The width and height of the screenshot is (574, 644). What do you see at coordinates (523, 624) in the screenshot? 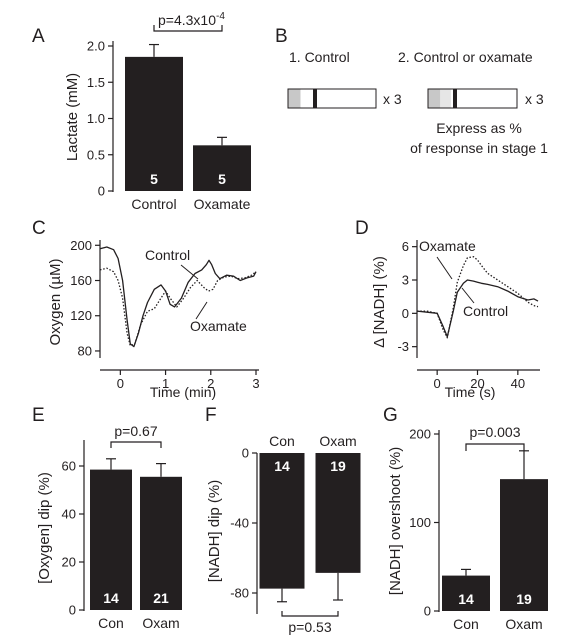
I see `panel-g-xlabel-oxam: Oxam` at bounding box center [523, 624].